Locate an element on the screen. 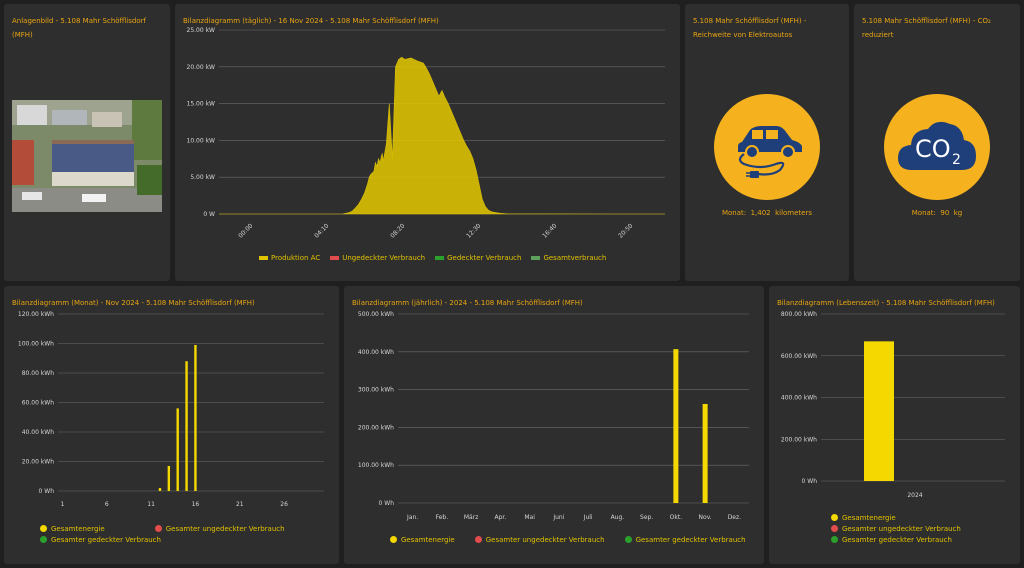 This screenshot has width=1024, height=568. legend-item-total: Gesamtverbrauch is located at coordinates (568, 257).